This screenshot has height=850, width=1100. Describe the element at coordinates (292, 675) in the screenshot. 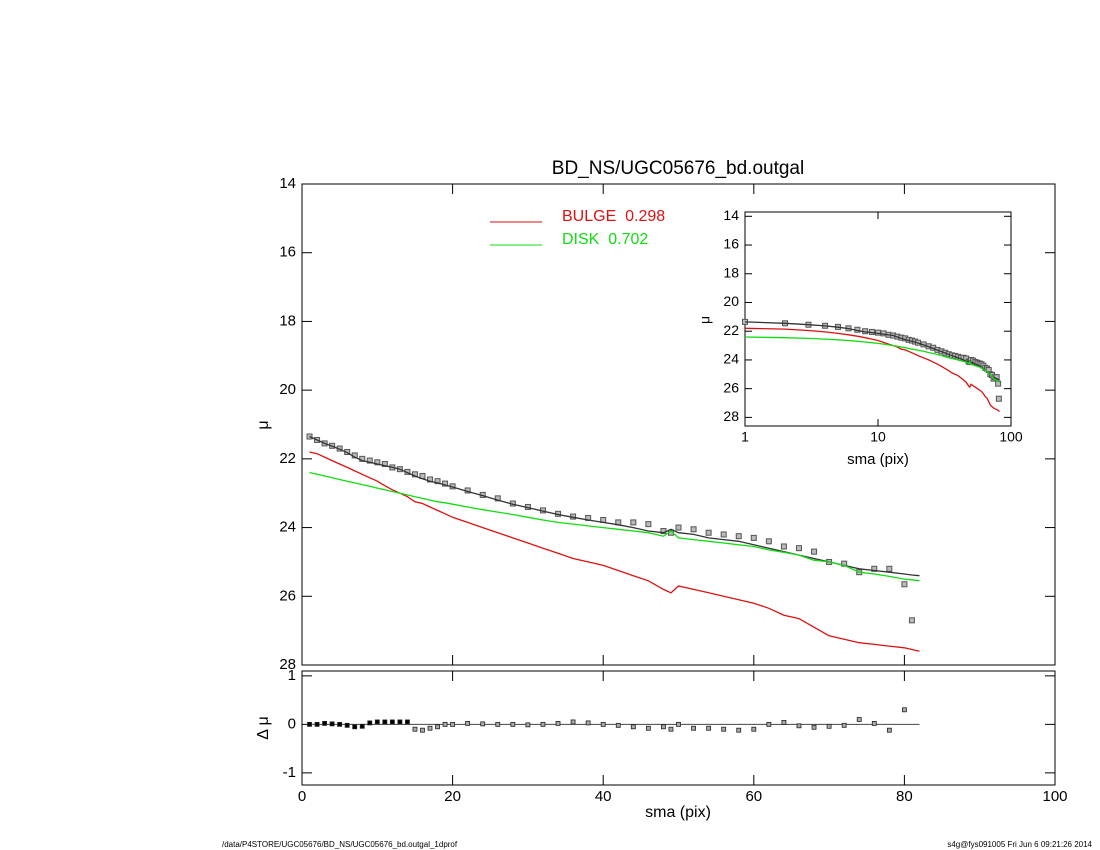

I see `y-tick-label: 1` at that location.